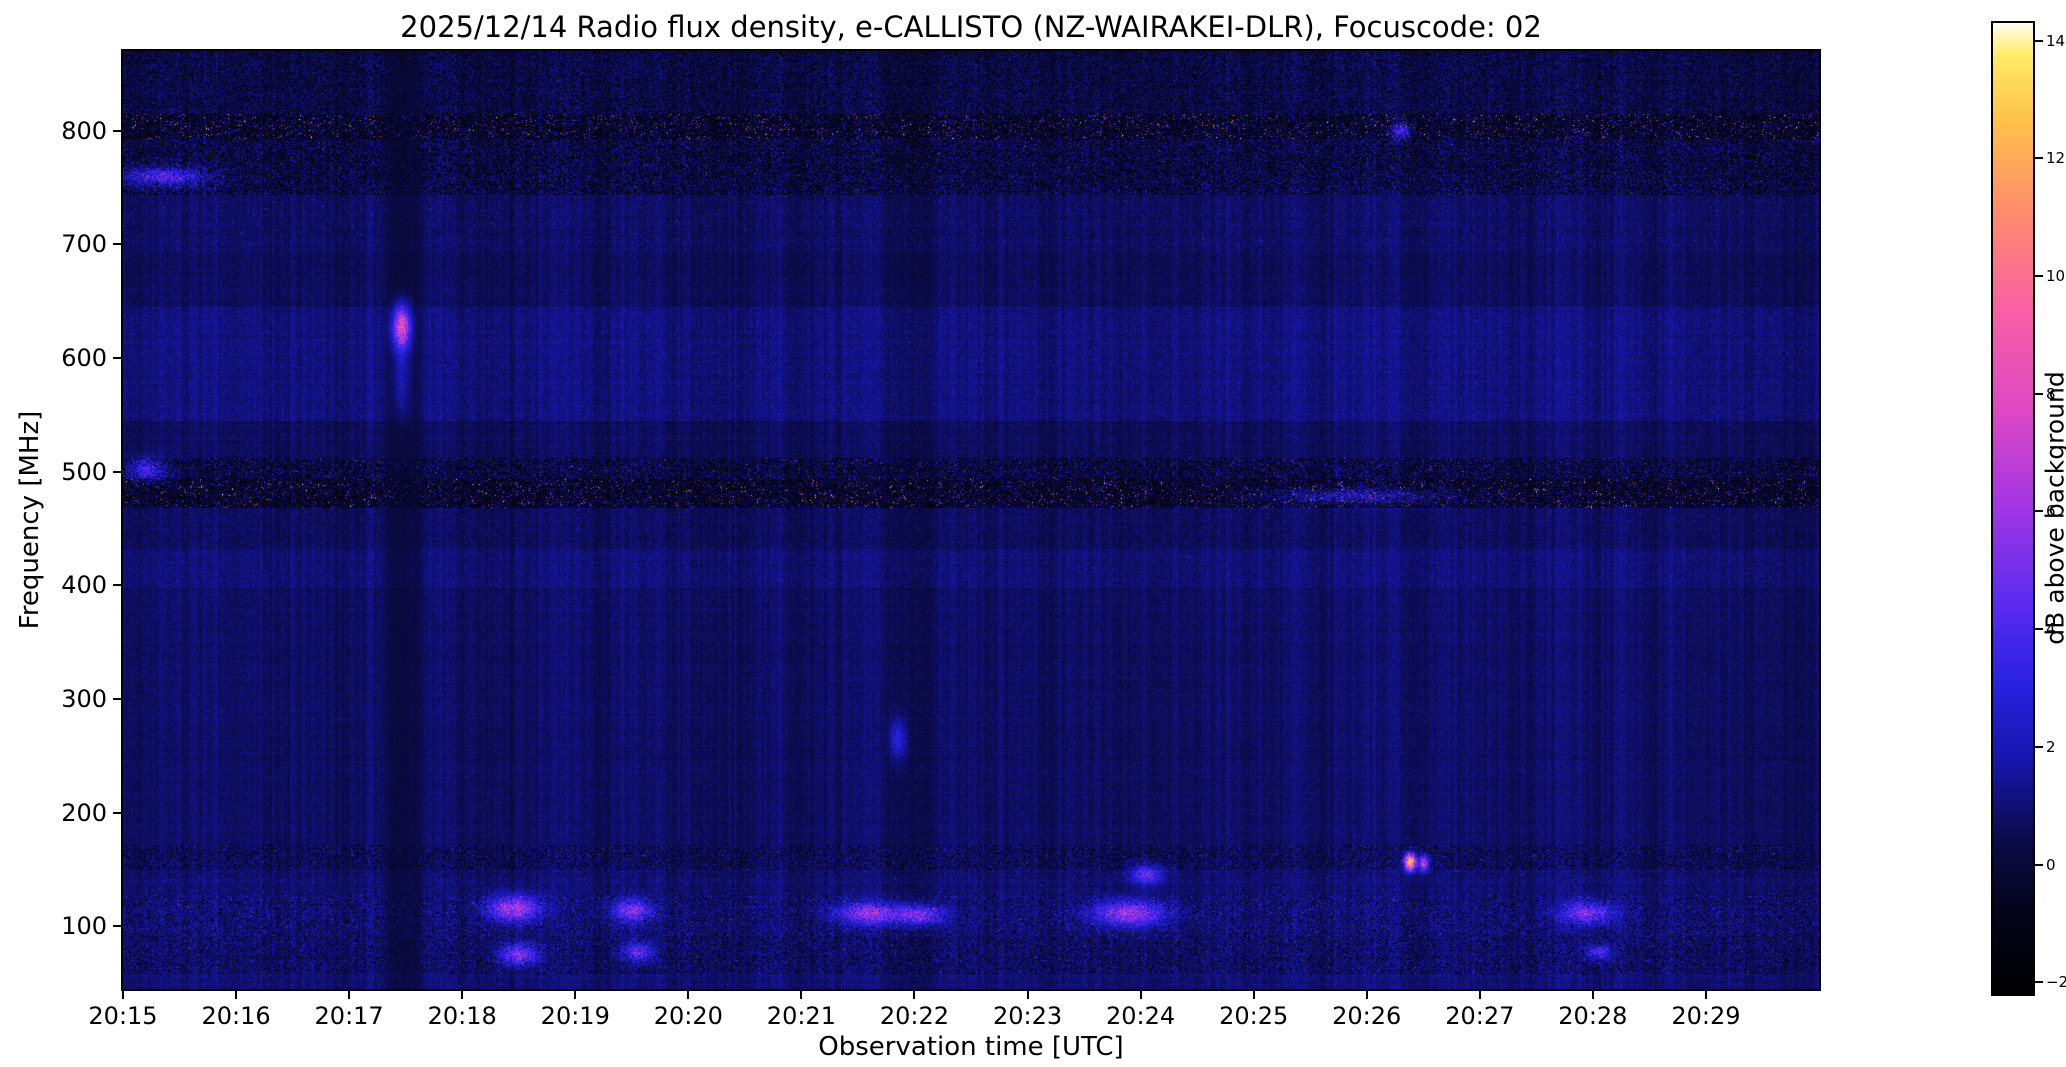 The height and width of the screenshot is (1067, 2066). I want to click on y-axis-label: Frequency [MHz], so click(30, 520).